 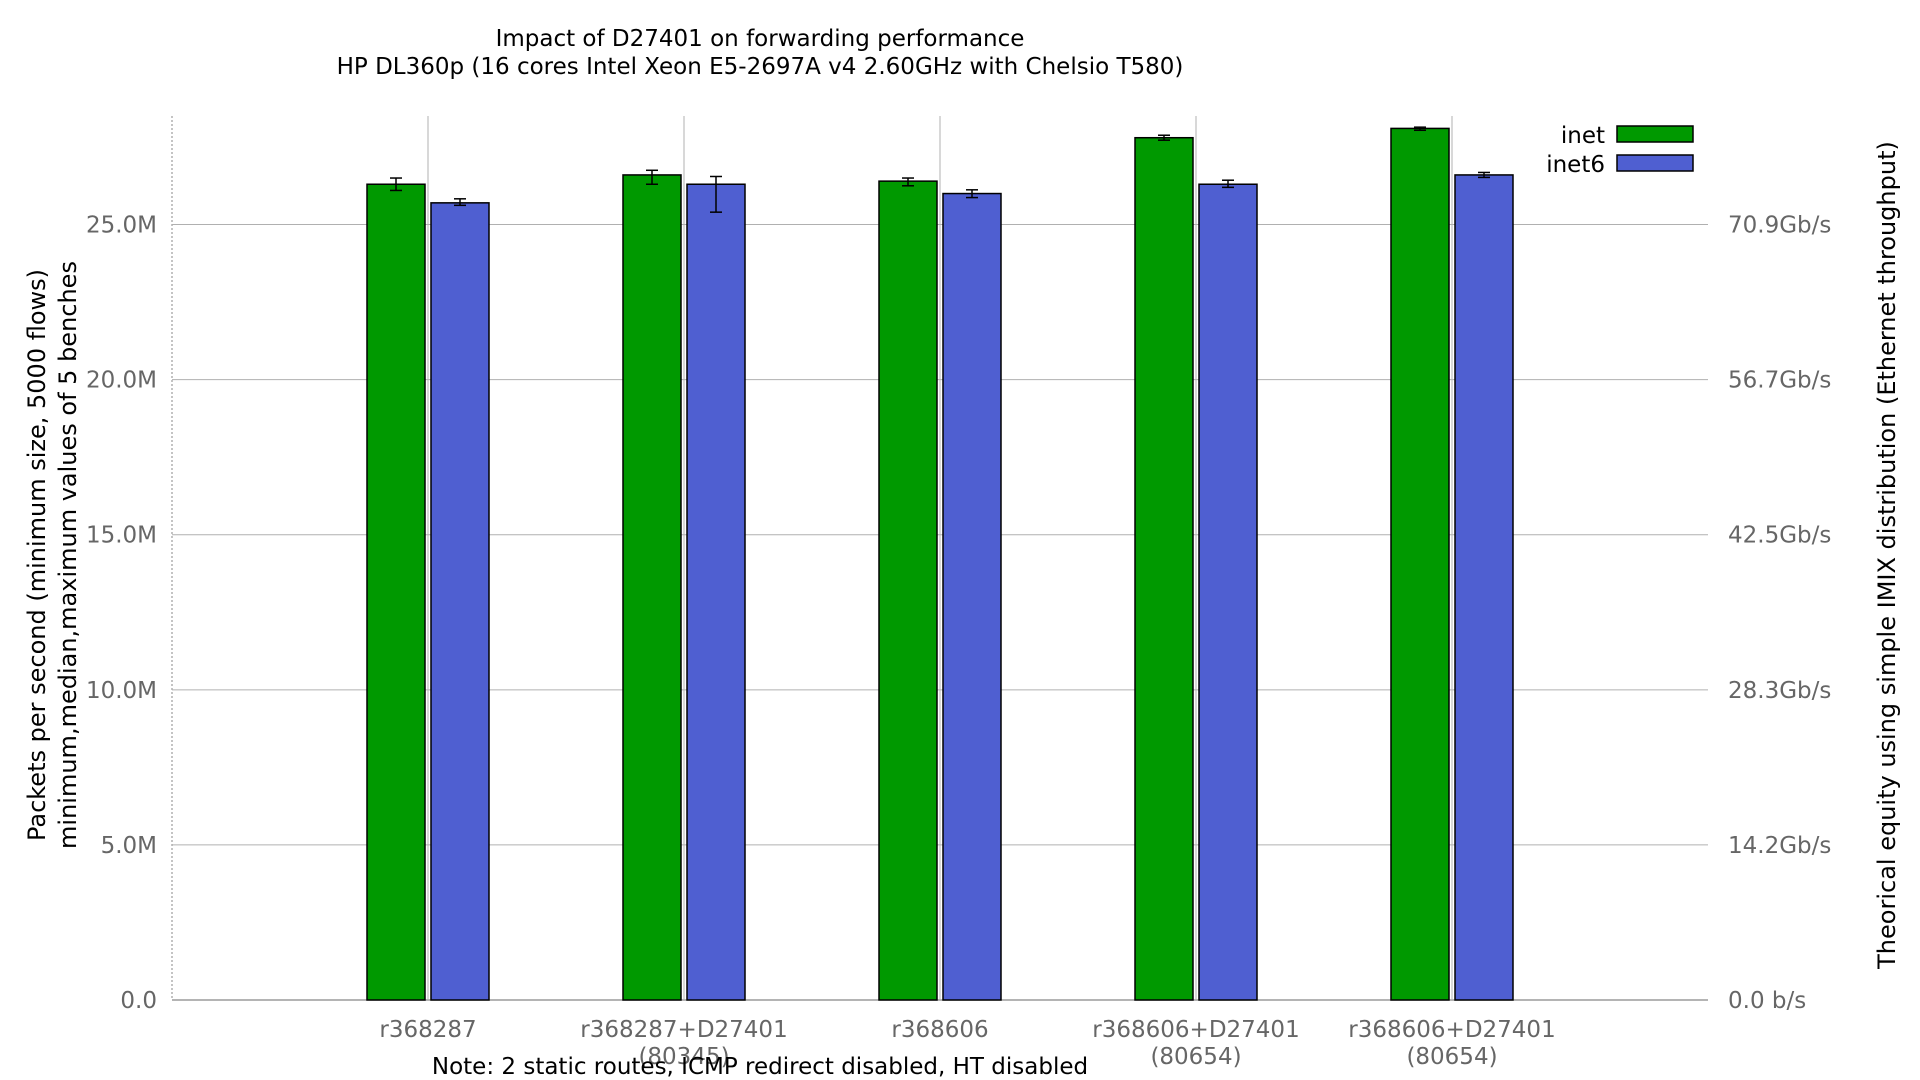 What do you see at coordinates (121, 381) in the screenshot?
I see `y-tick-label: 20.0M` at bounding box center [121, 381].